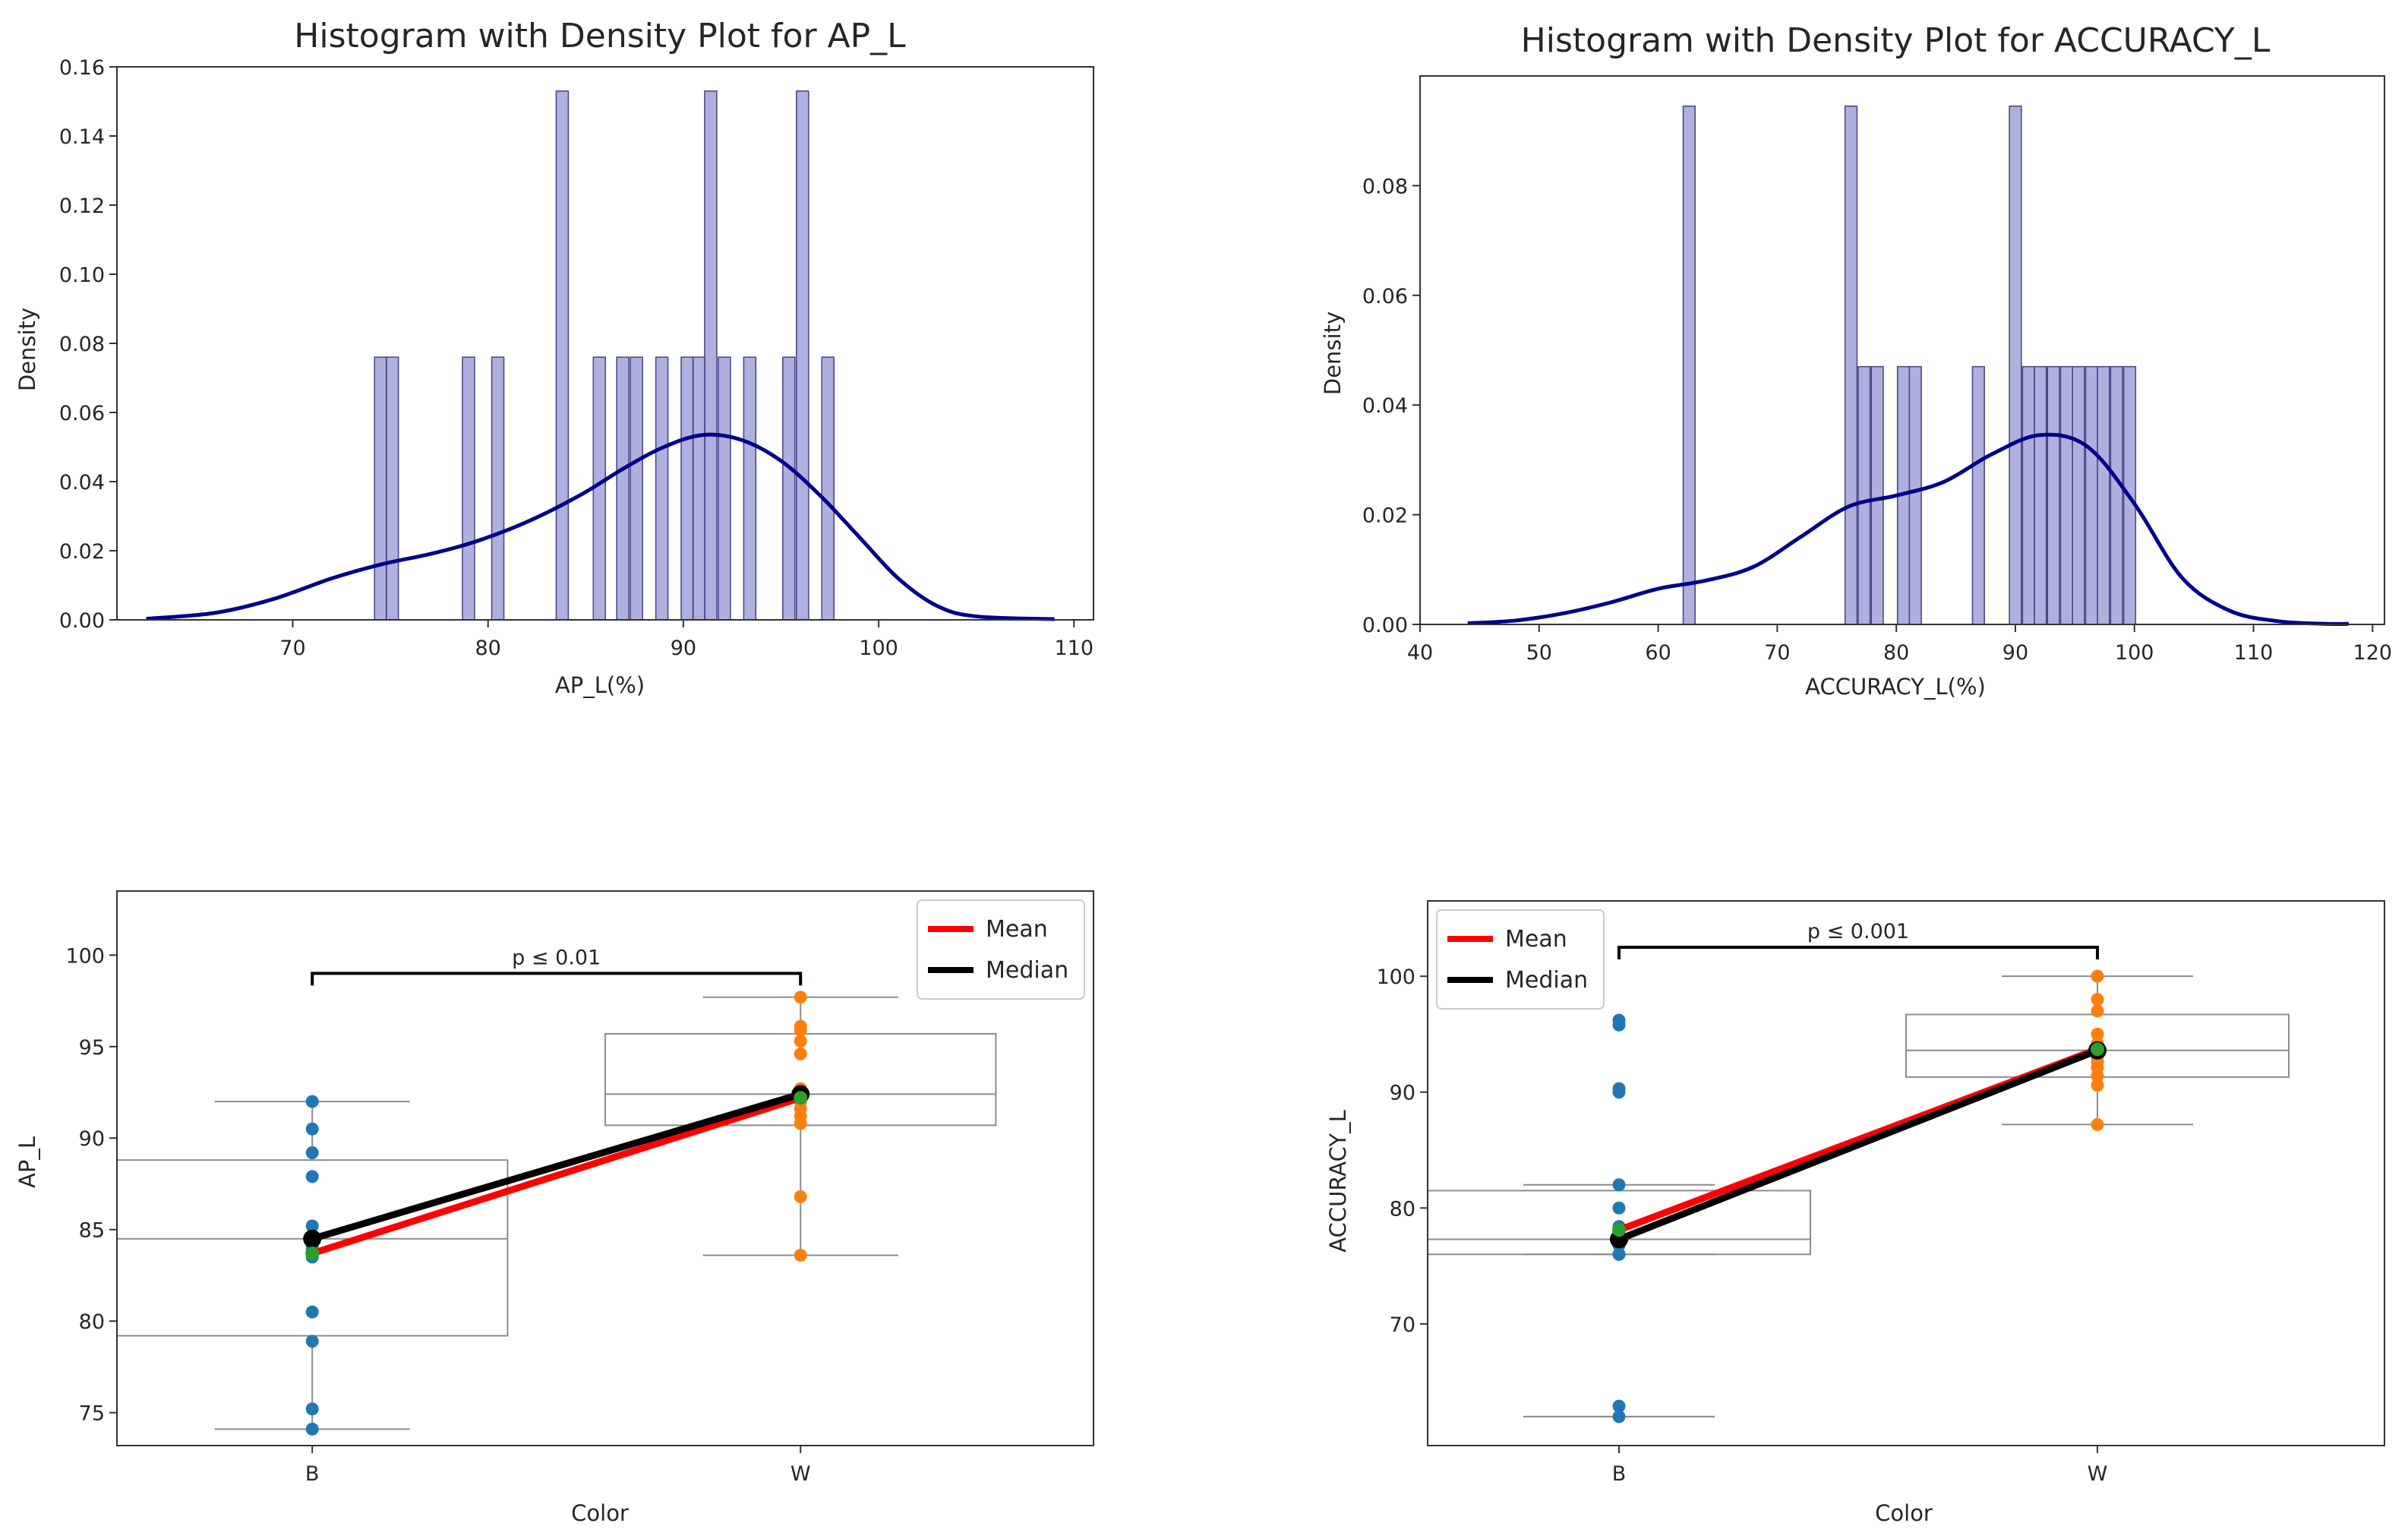 This screenshot has width=2408, height=1539. I want to click on y-tick-label: 0.06, so click(82, 414).